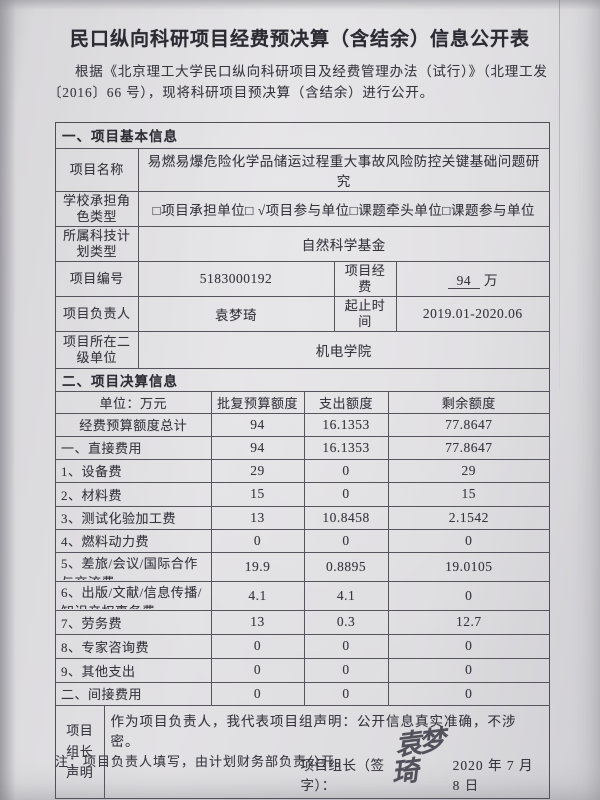 The image size is (600, 800). I want to click on secondary-unit-label: 项目所在二级单位, so click(97, 350).